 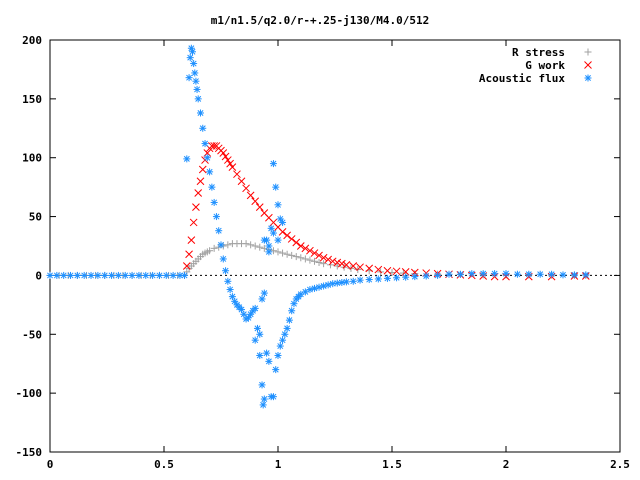 I want to click on x-tick-label: 2.5, so click(x=620, y=464).